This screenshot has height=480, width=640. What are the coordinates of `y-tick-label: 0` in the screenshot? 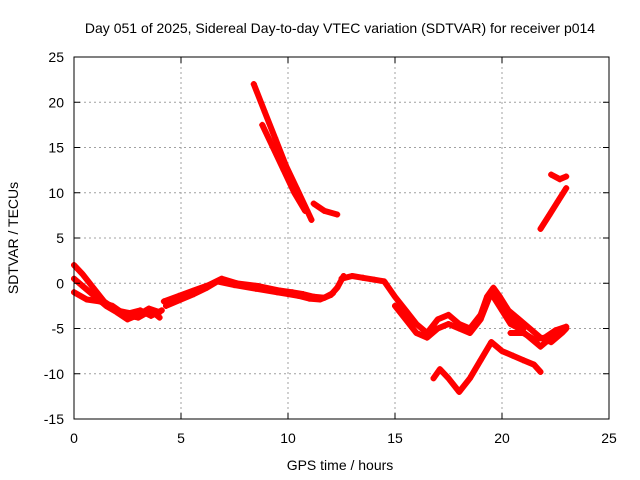 It's located at (60, 283).